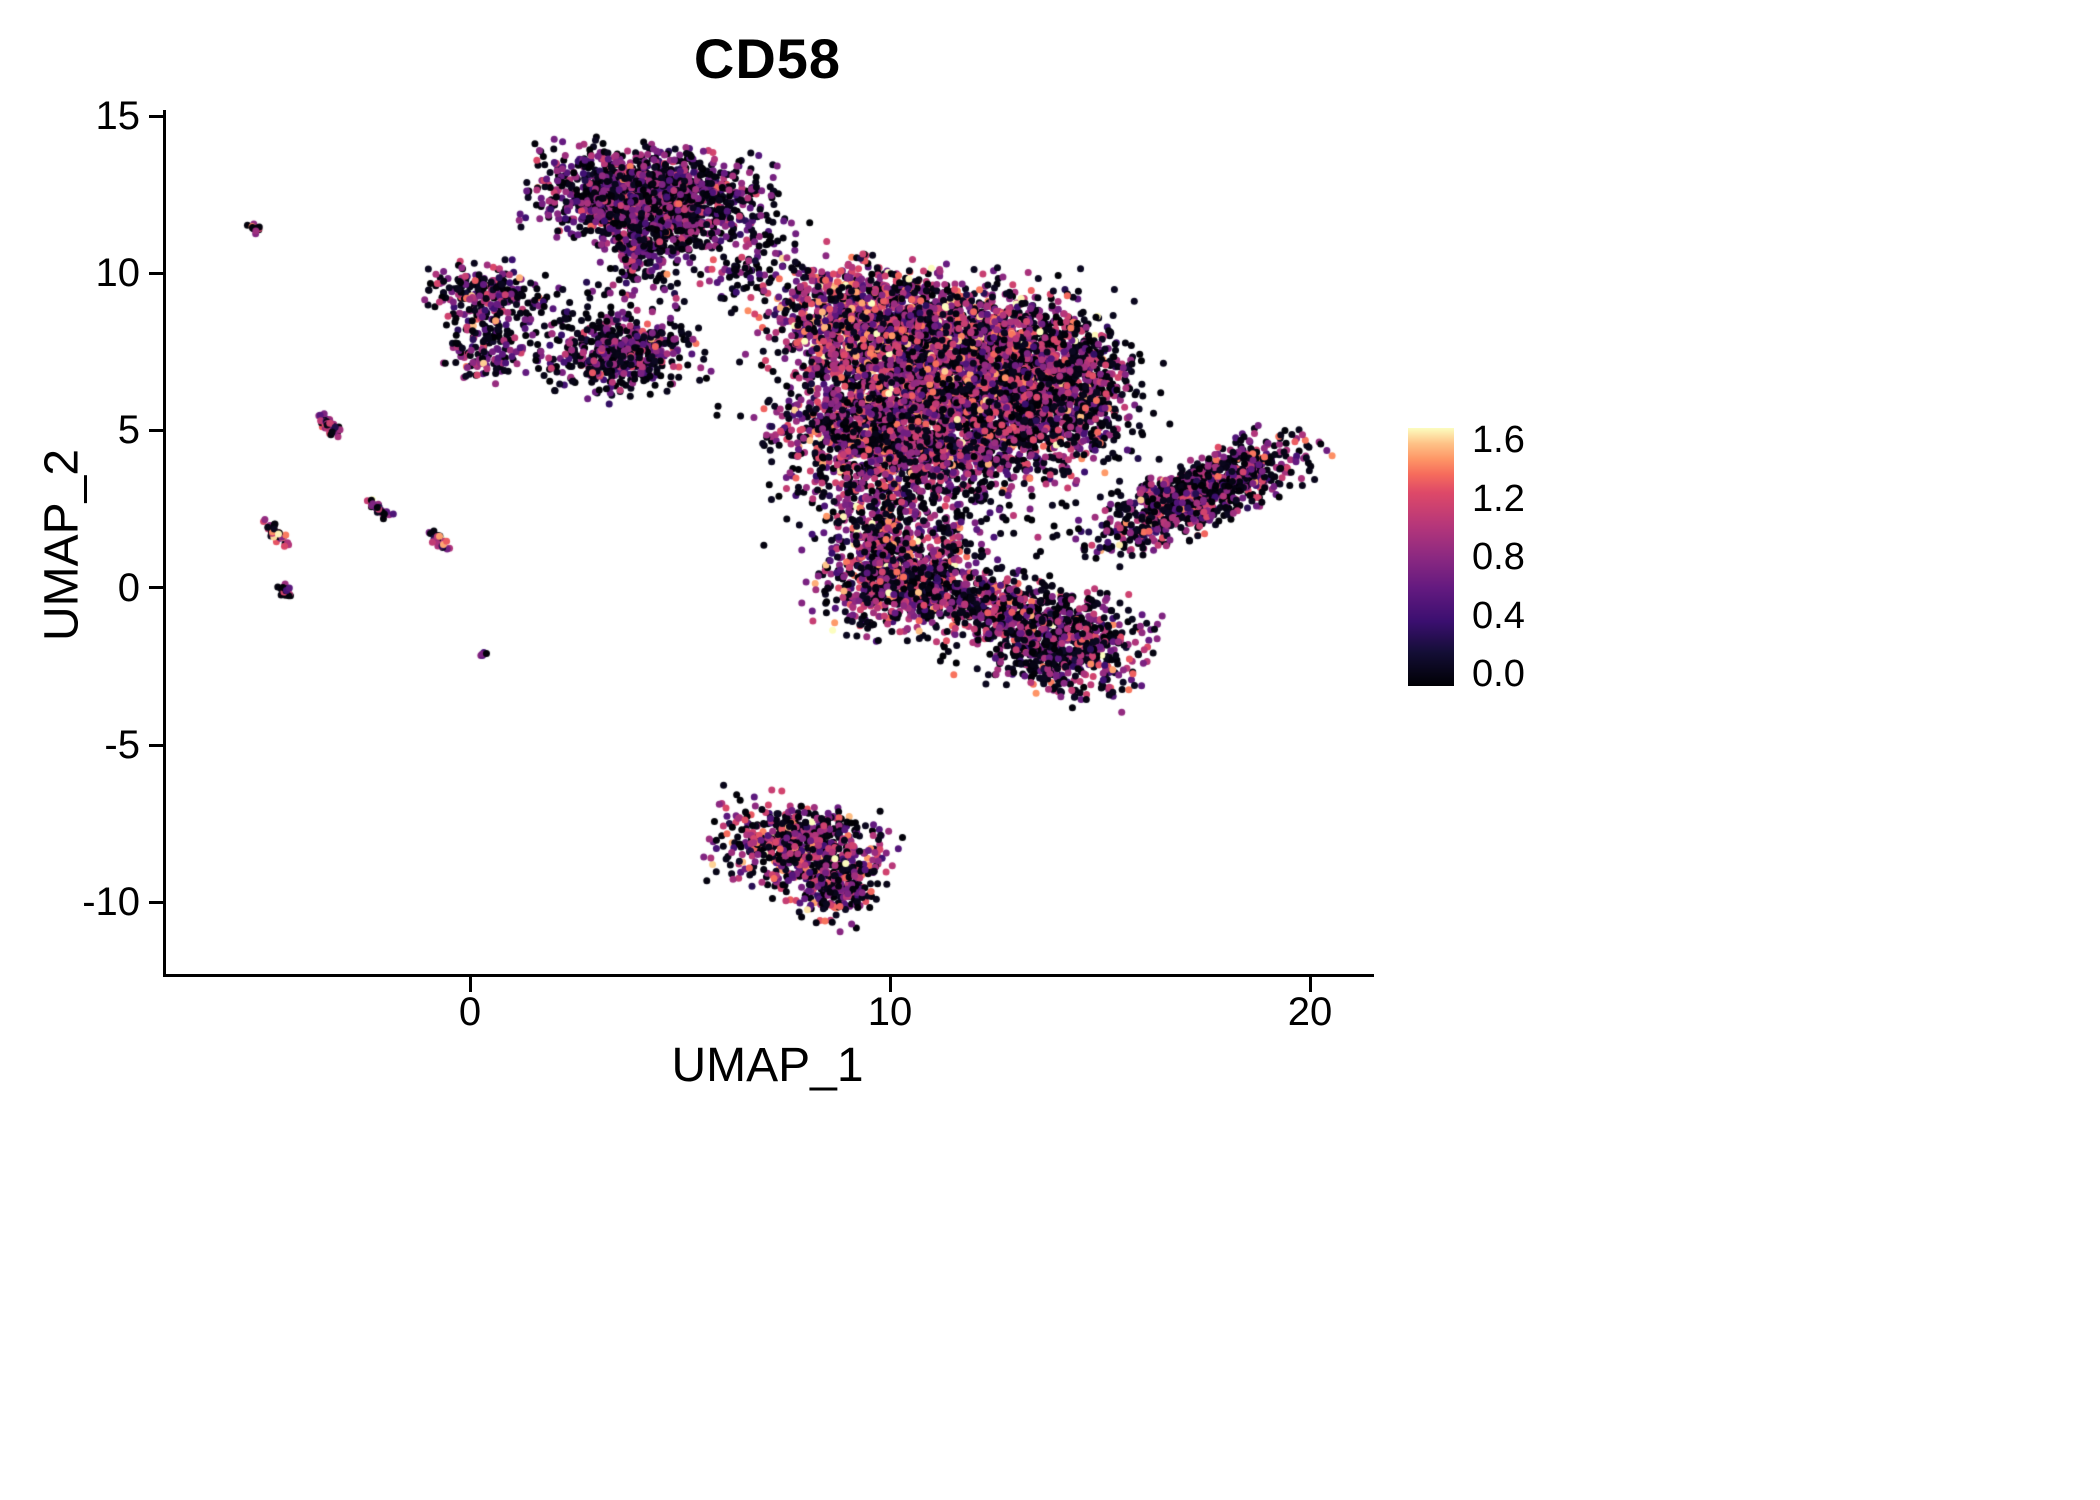 The width and height of the screenshot is (2100, 1500). I want to click on plot-title: CD58, so click(767, 58).